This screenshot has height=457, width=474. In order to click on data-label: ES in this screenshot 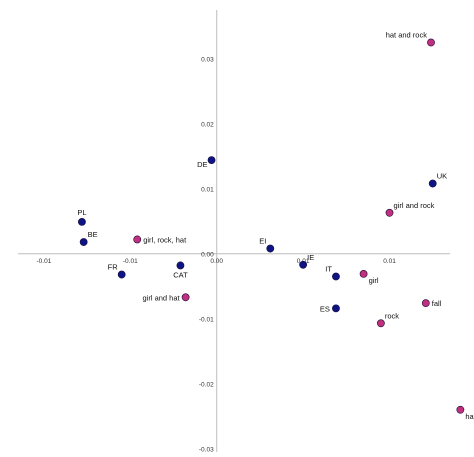, I will do `click(325, 308)`.